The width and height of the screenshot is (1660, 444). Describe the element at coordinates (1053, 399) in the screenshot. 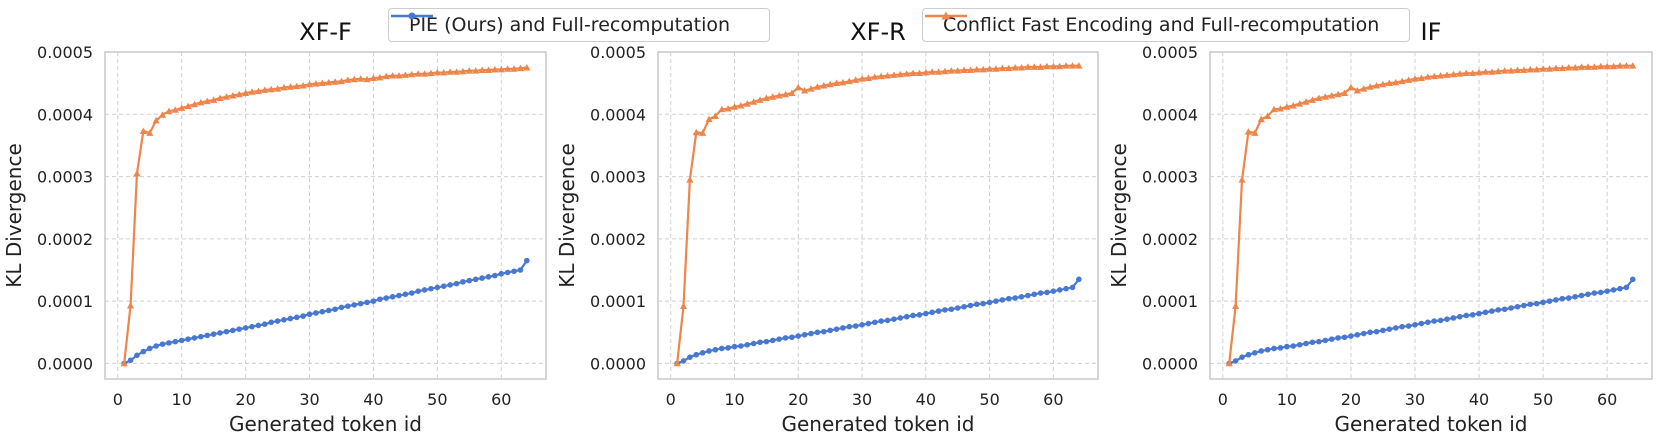

I see `x-tick-label: 60` at that location.